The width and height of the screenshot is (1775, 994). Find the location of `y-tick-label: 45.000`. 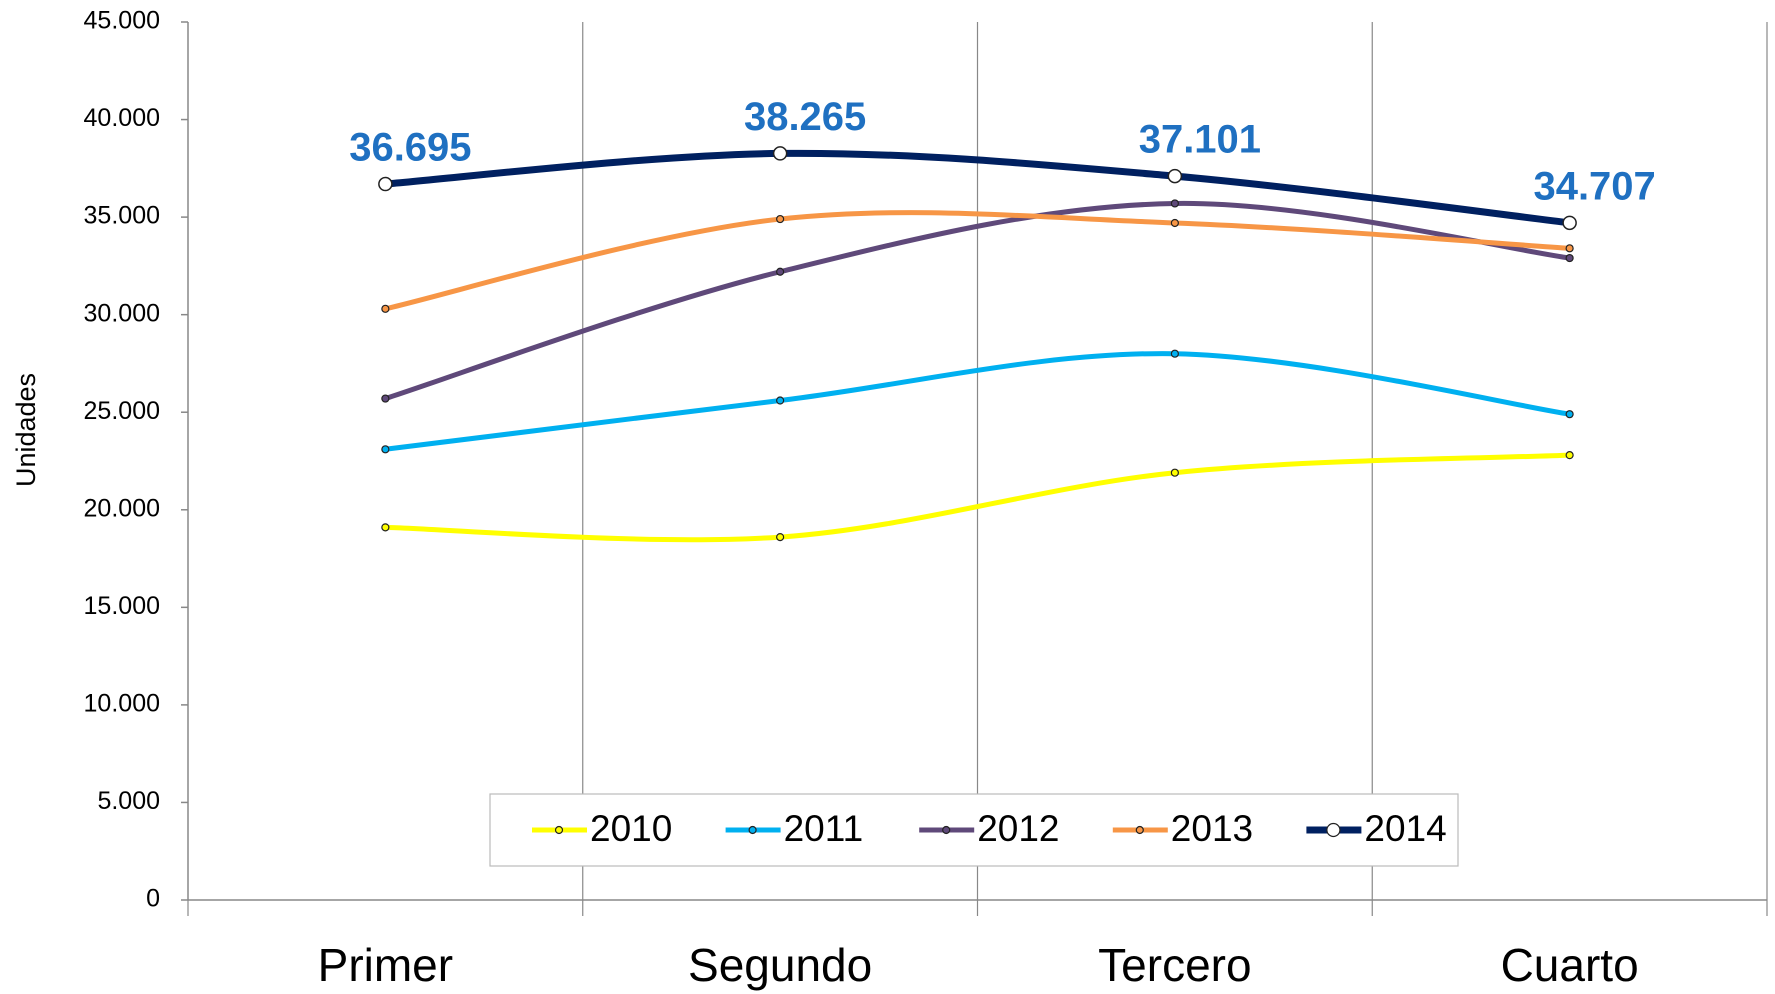

y-tick-label: 45.000 is located at coordinates (122, 21).